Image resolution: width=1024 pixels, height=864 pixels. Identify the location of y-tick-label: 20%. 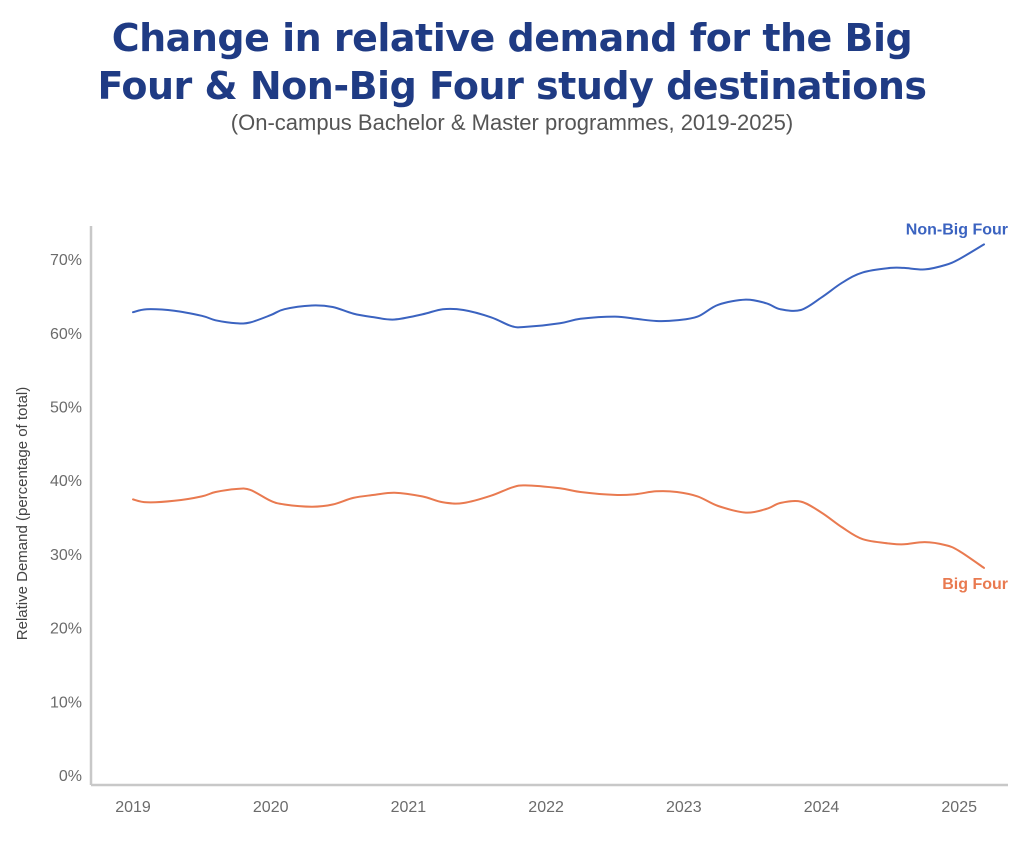
(66, 629).